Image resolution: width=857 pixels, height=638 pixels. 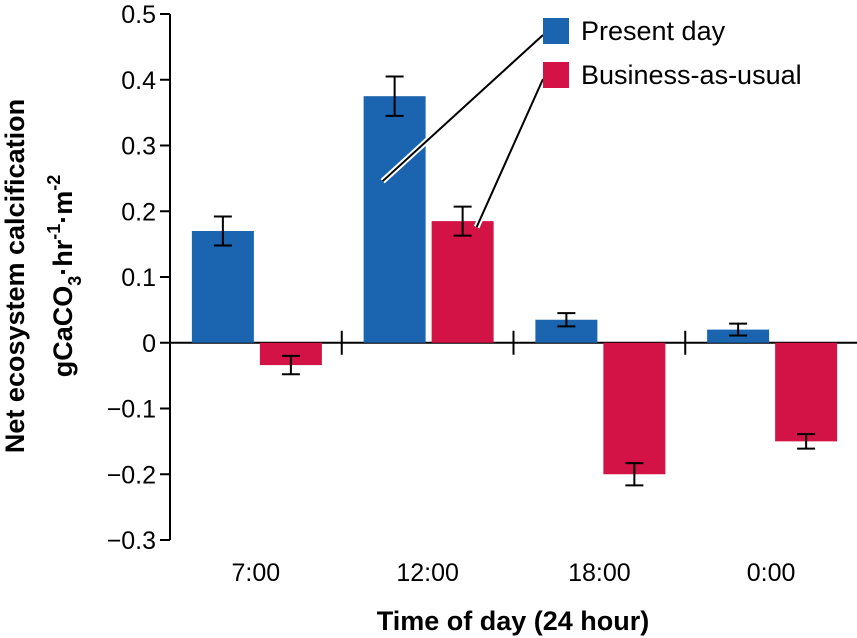 I want to click on y-axis-title-line-2: gCaCO3·hr-1·m-2, so click(x=64, y=276).